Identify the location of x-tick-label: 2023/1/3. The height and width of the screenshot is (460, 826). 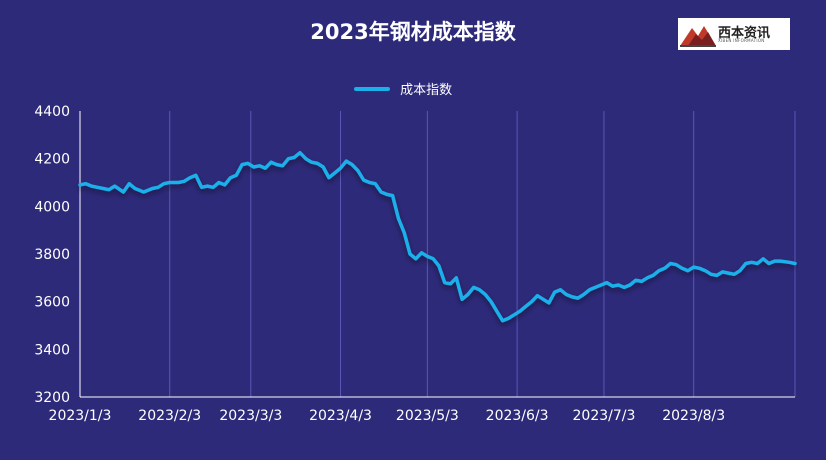
(80, 416).